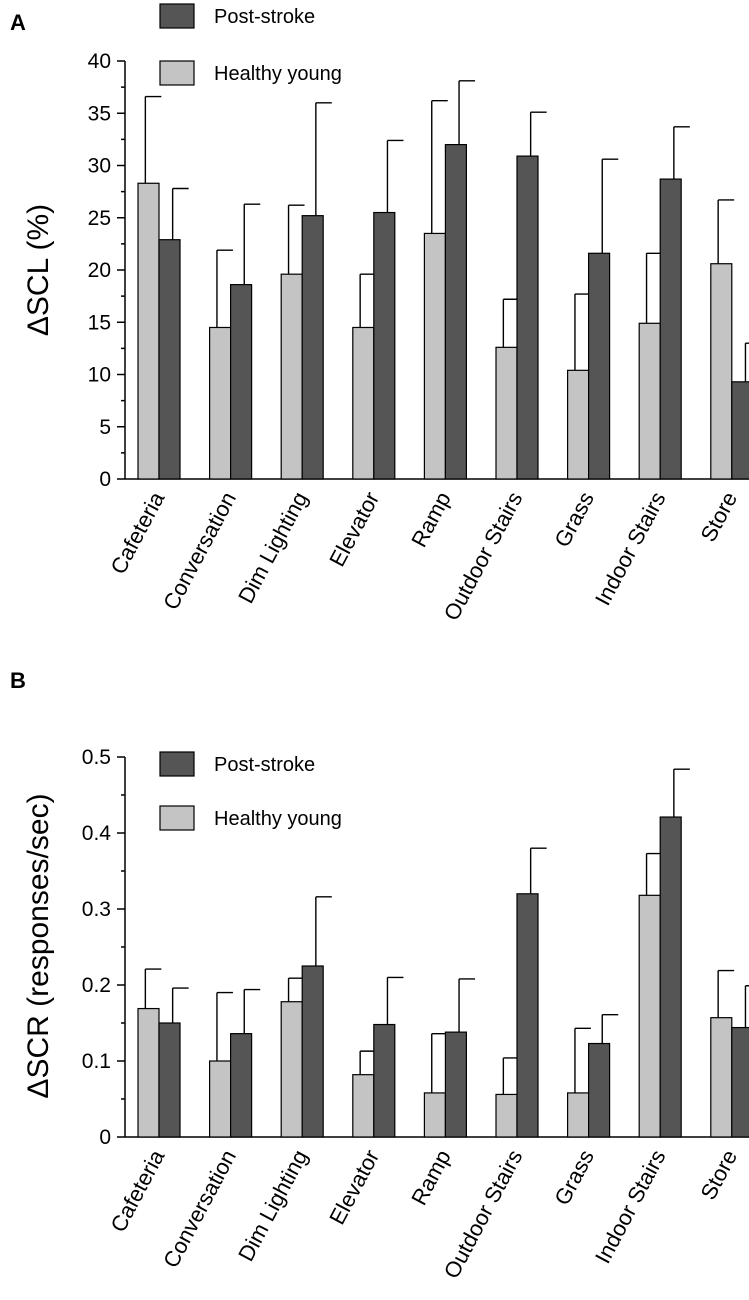  I want to click on y-tick-label: 0.5, so click(96, 757).